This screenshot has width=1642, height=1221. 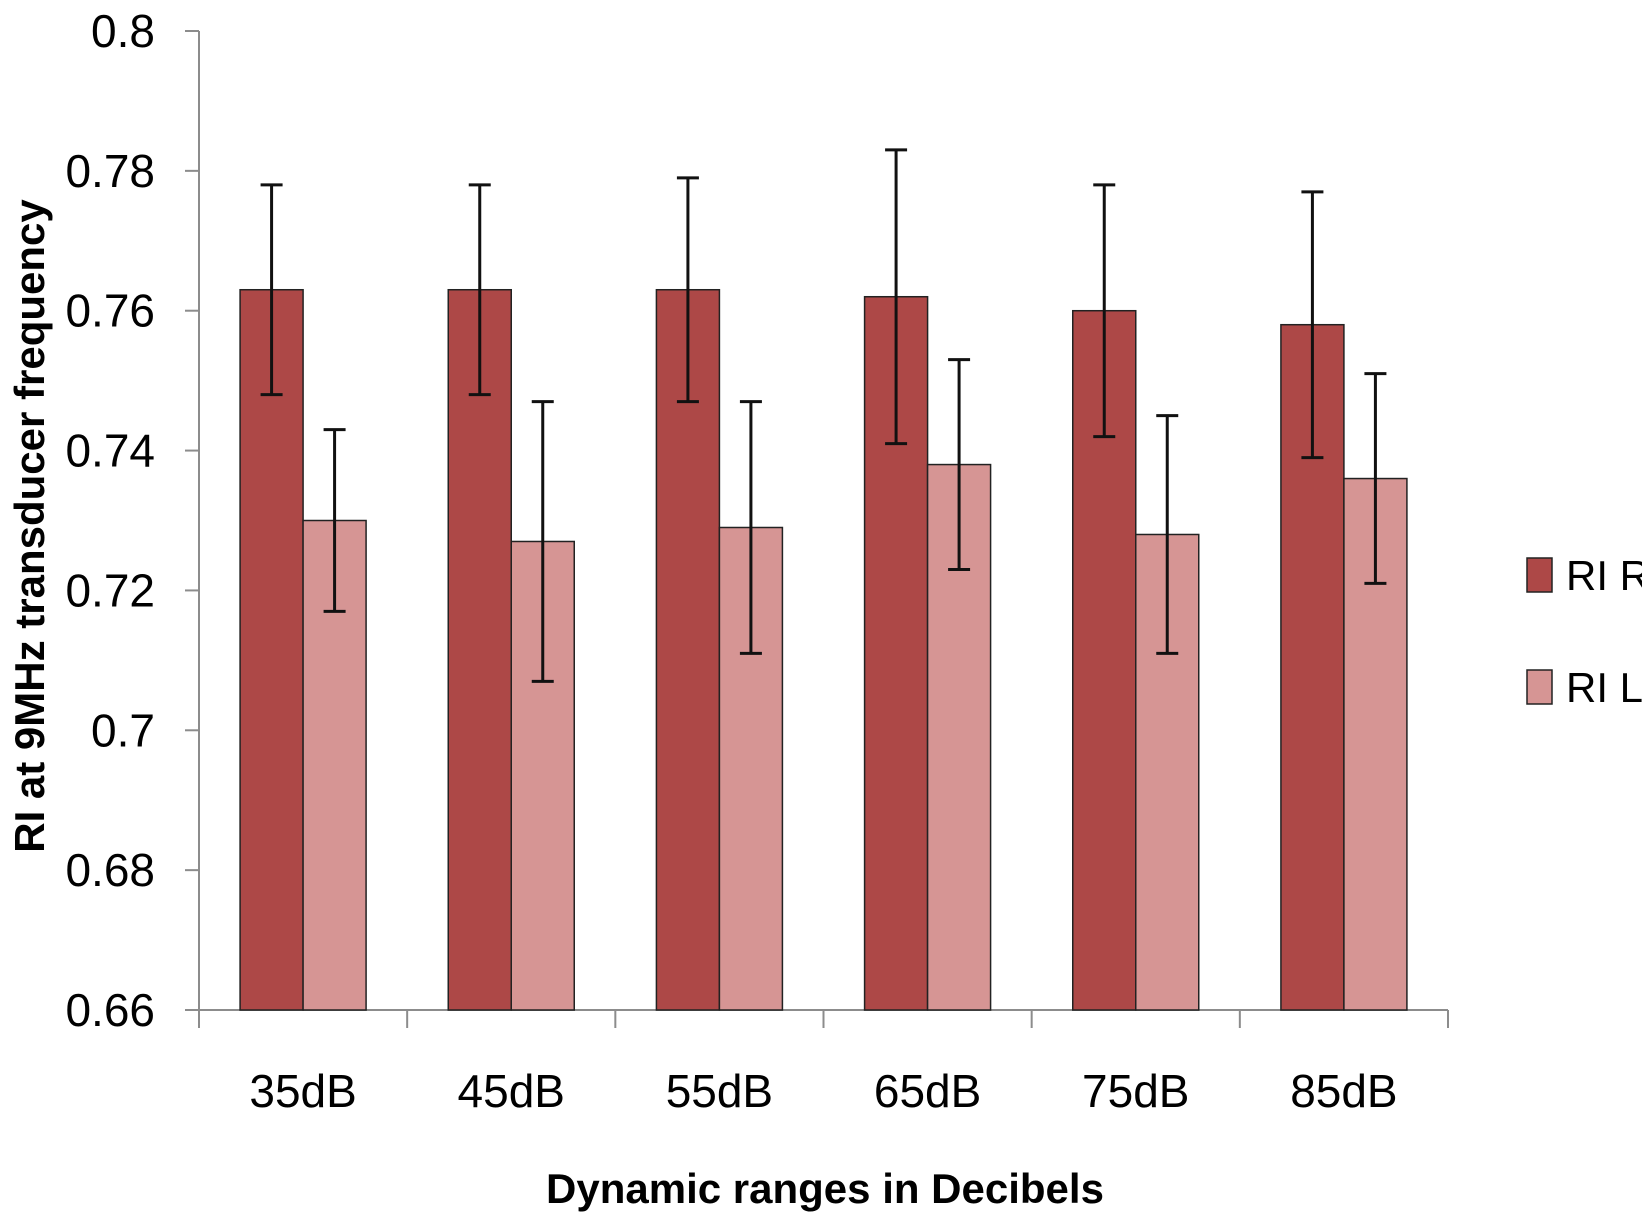 What do you see at coordinates (110, 451) in the screenshot?
I see `y-tick-label: 0.74` at bounding box center [110, 451].